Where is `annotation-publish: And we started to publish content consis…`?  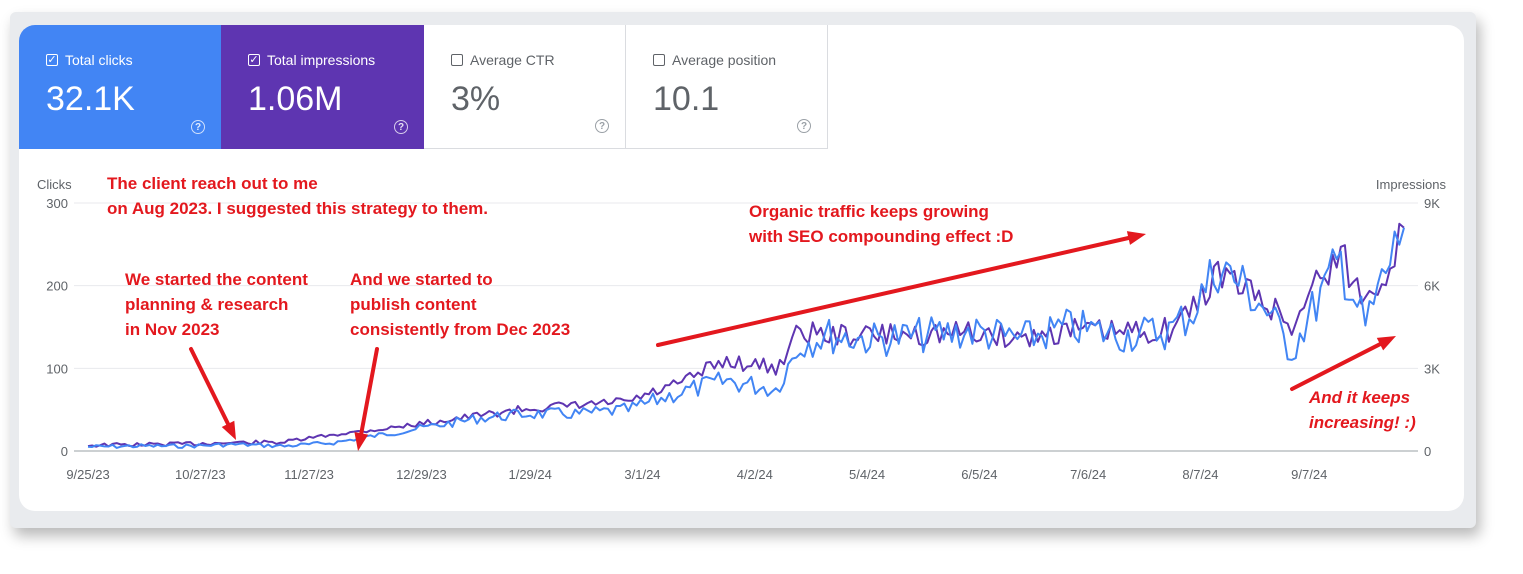 annotation-publish: And we started to publish content consis… is located at coordinates (460, 304).